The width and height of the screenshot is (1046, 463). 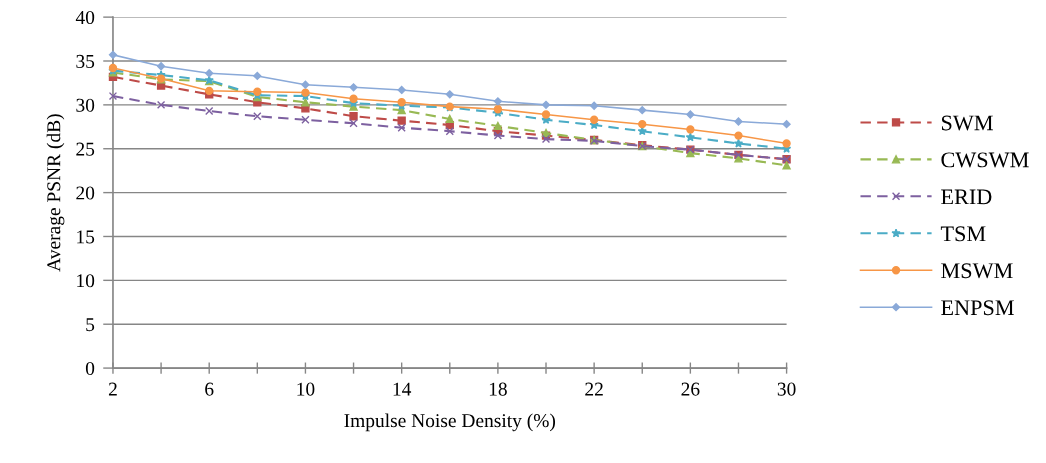 I want to click on y-tick-label: 25, so click(x=85, y=149).